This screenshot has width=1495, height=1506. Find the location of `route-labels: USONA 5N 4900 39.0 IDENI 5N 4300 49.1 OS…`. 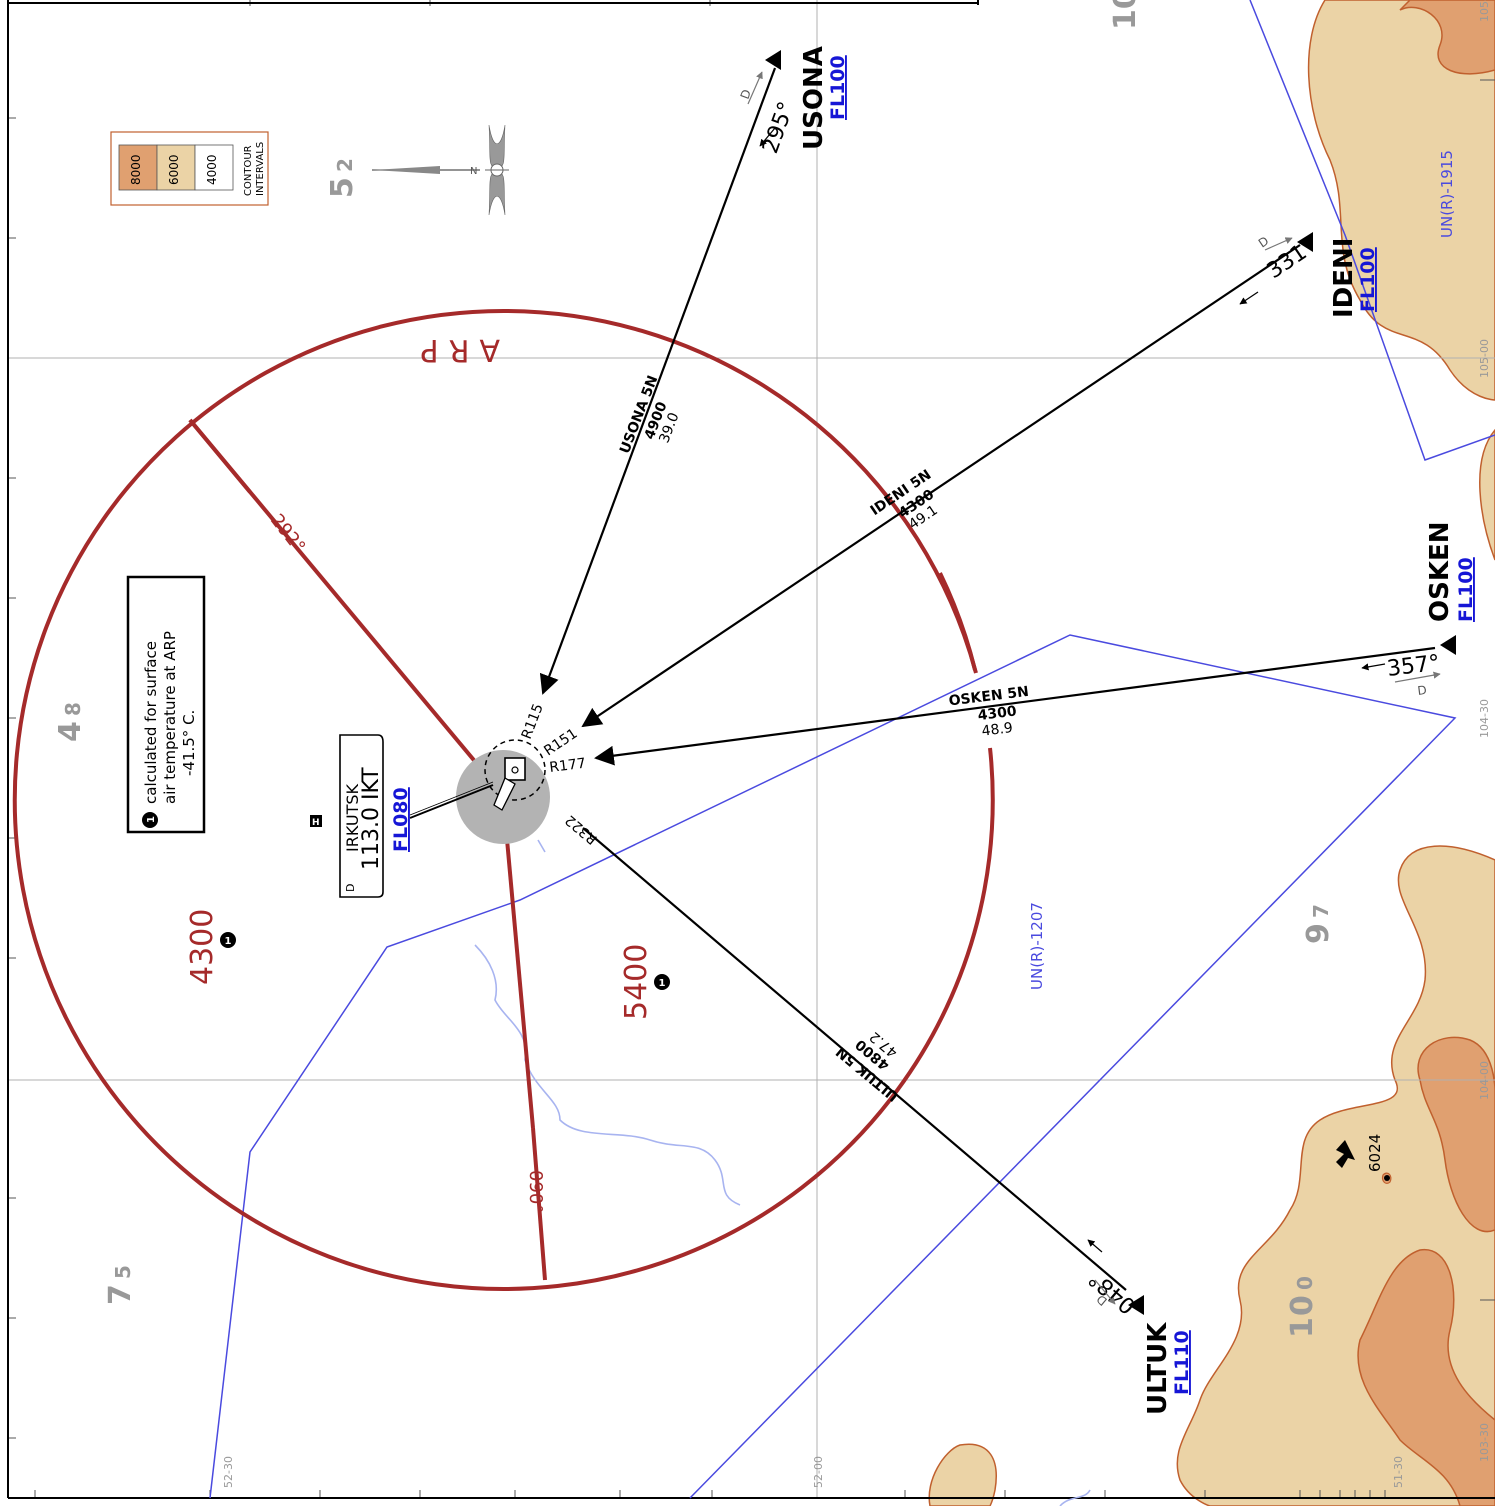

route-labels: USONA 5N 4900 39.0 IDENI 5N 4300 49.1 OS… is located at coordinates (823, 738).